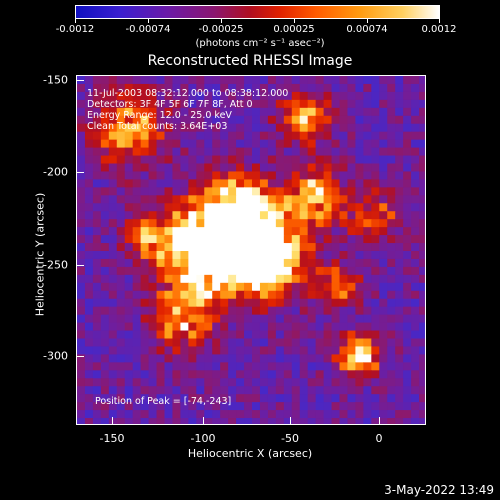 The image size is (500, 500). Describe the element at coordinates (439, 490) in the screenshot. I see `timestamp: 3-May-2022 13:49` at that location.